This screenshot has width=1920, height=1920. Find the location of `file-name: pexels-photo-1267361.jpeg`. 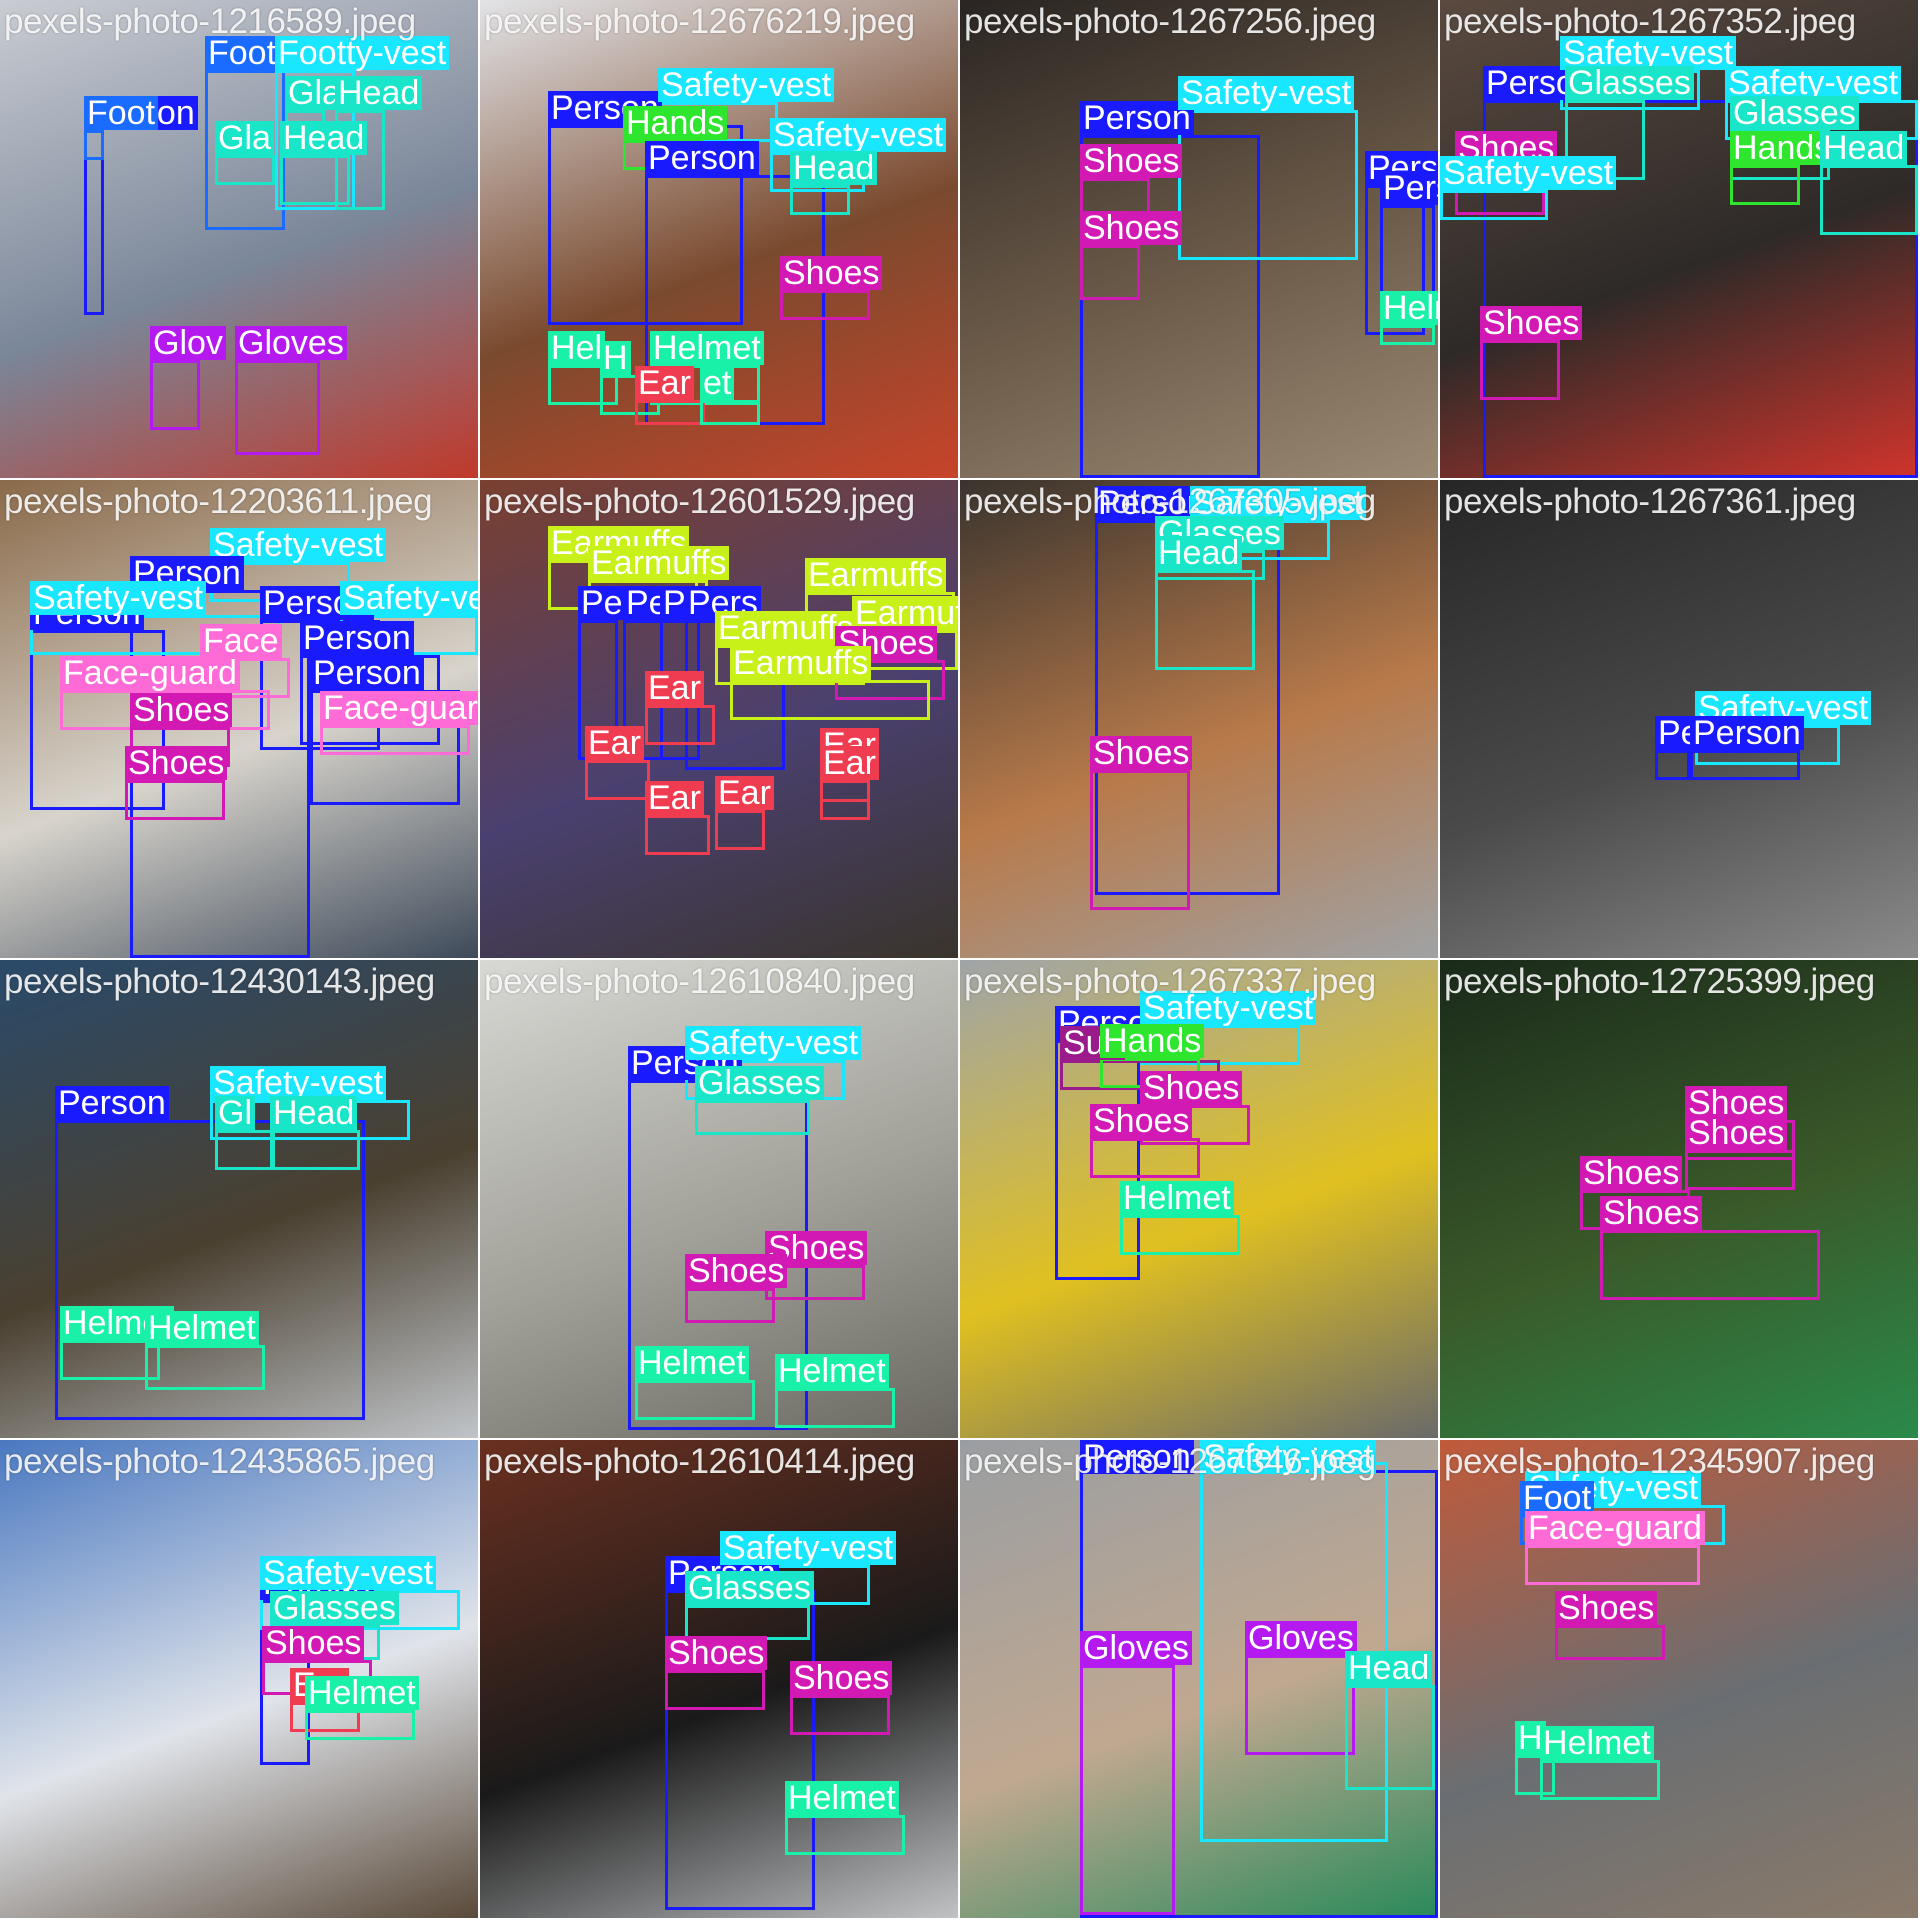

file-name: pexels-photo-1267361.jpeg is located at coordinates (1650, 501).